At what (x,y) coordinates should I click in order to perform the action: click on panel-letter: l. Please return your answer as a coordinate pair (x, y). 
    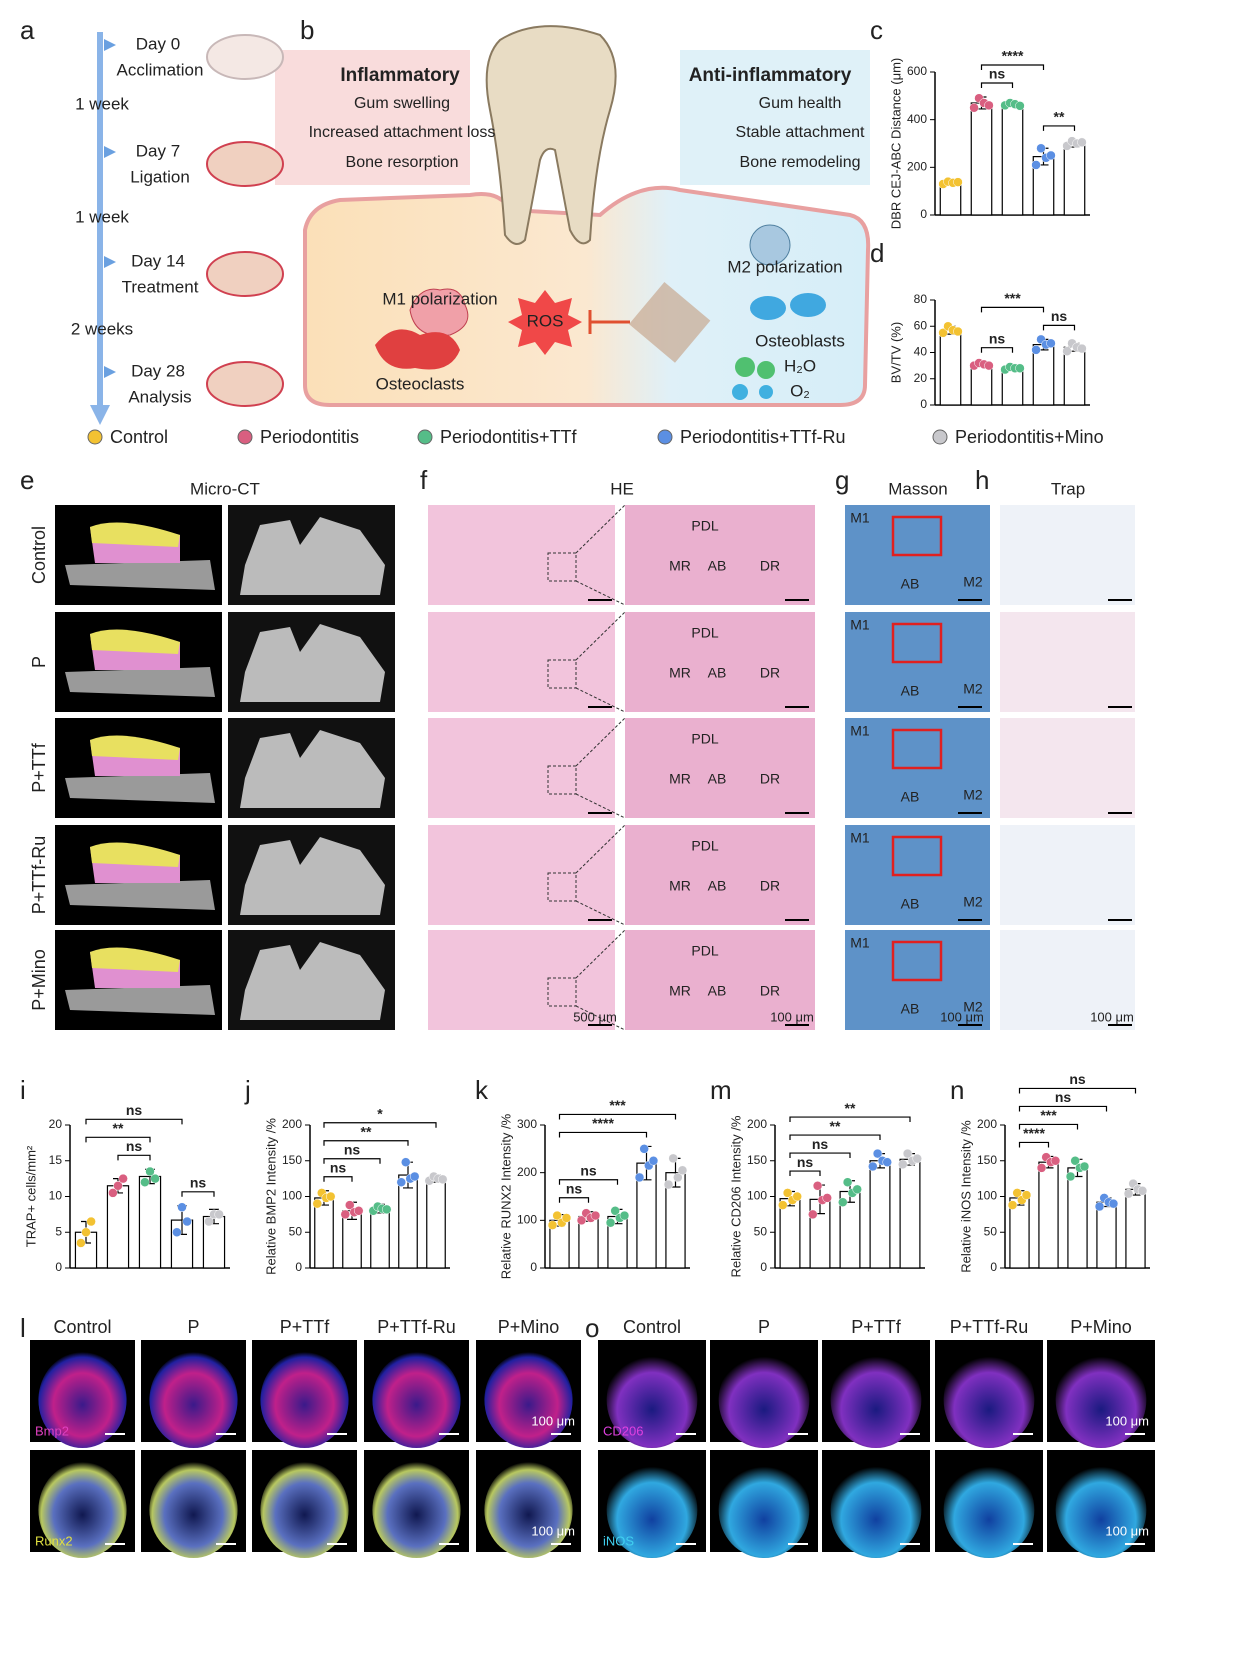
    Looking at the image, I should click on (23, 1328).